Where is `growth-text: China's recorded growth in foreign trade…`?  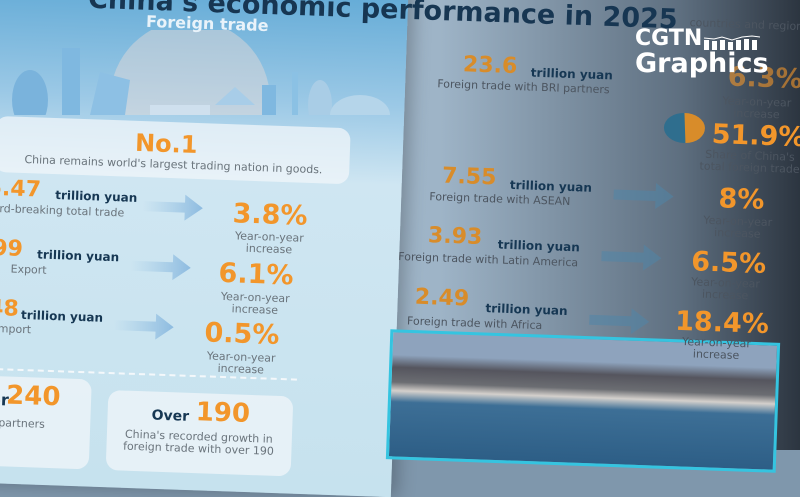
growth-text: China's recorded growth in foreign trade… is located at coordinates (198, 442).